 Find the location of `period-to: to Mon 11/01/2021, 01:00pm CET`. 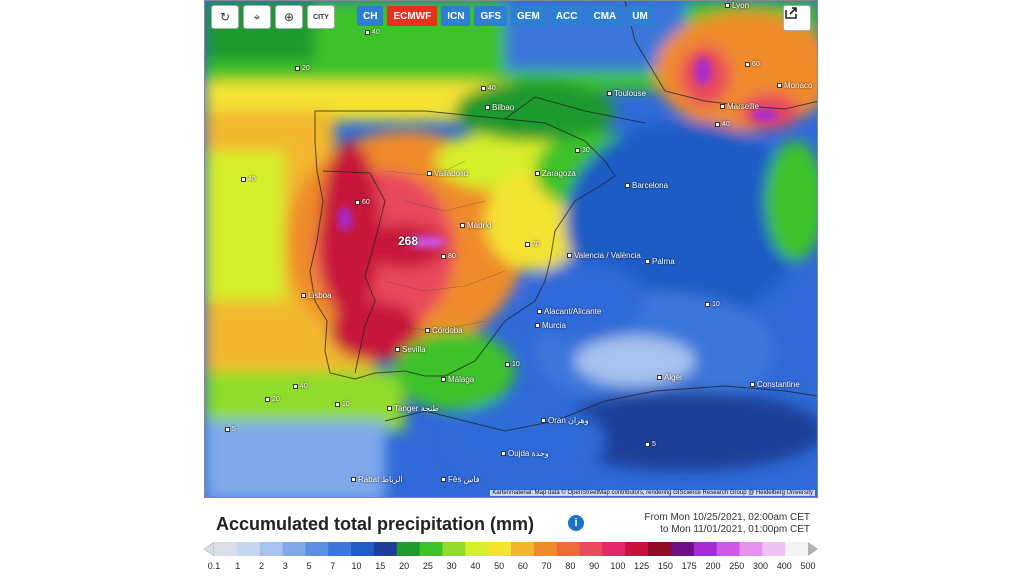

period-to: to Mon 11/01/2021, 01:00pm CET is located at coordinates (735, 529).